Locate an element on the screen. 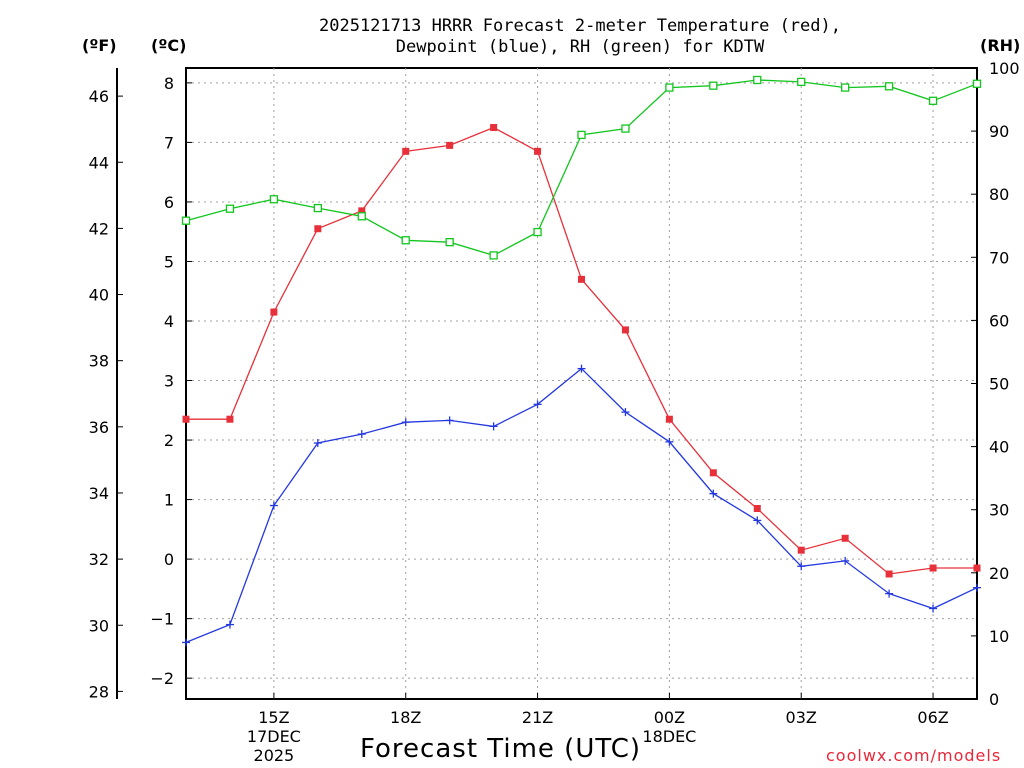 The image size is (1024, 768). rh-tick-label: 30 is located at coordinates (999, 510).